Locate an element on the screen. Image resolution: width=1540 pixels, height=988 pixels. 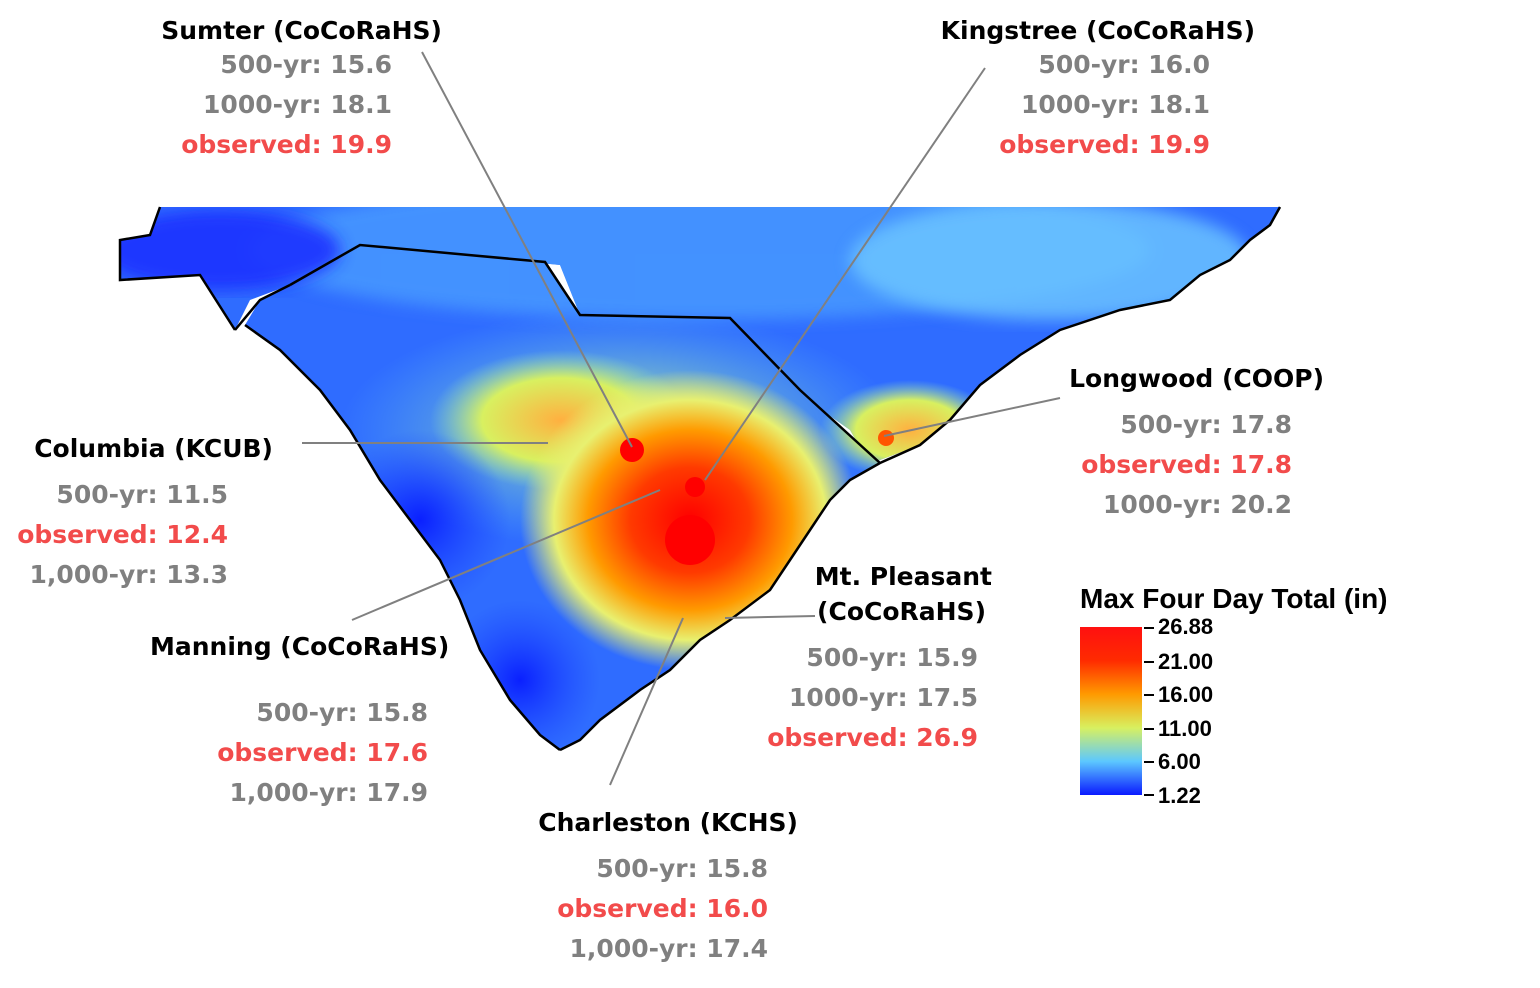
observed-value: observed: 26.9 is located at coordinates (872, 737).